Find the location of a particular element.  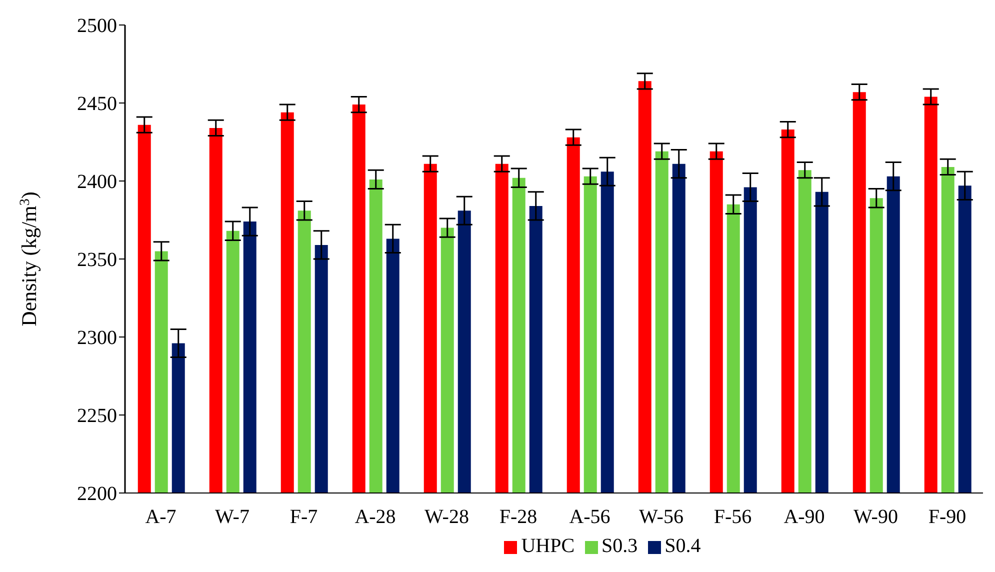

legend-label: UHPC is located at coordinates (548, 546).